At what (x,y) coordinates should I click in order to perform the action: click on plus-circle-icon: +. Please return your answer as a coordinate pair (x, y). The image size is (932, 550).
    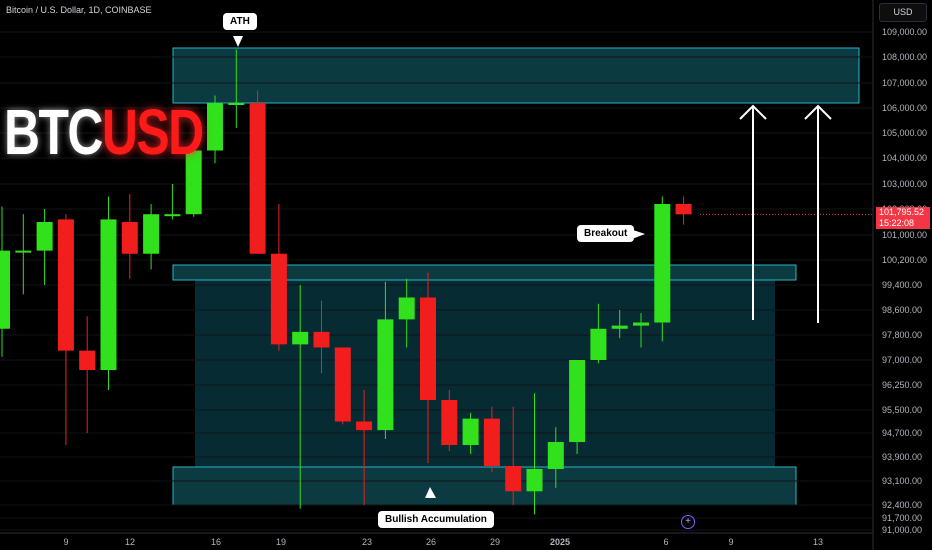
    Looking at the image, I should click on (688, 522).